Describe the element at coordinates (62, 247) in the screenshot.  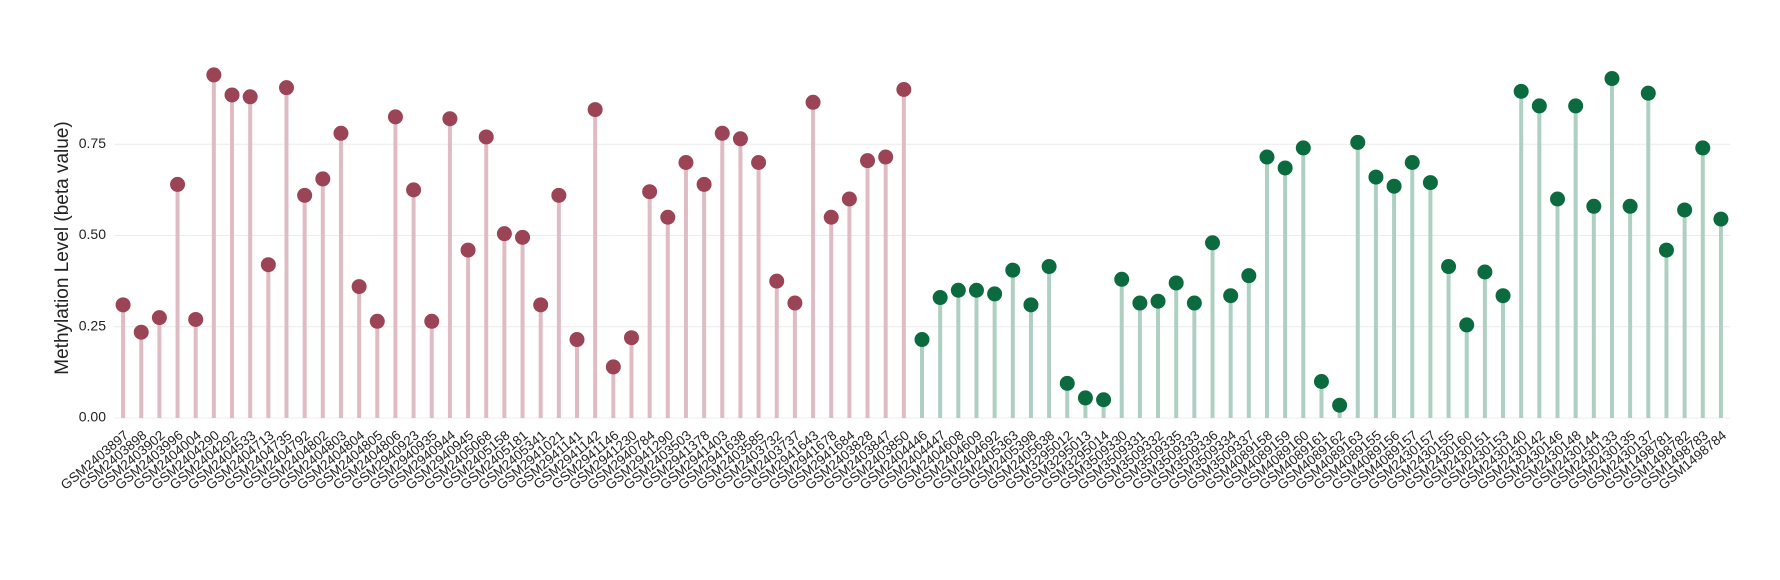
I see `y-axis-title: Methylation Level (beta value)` at that location.